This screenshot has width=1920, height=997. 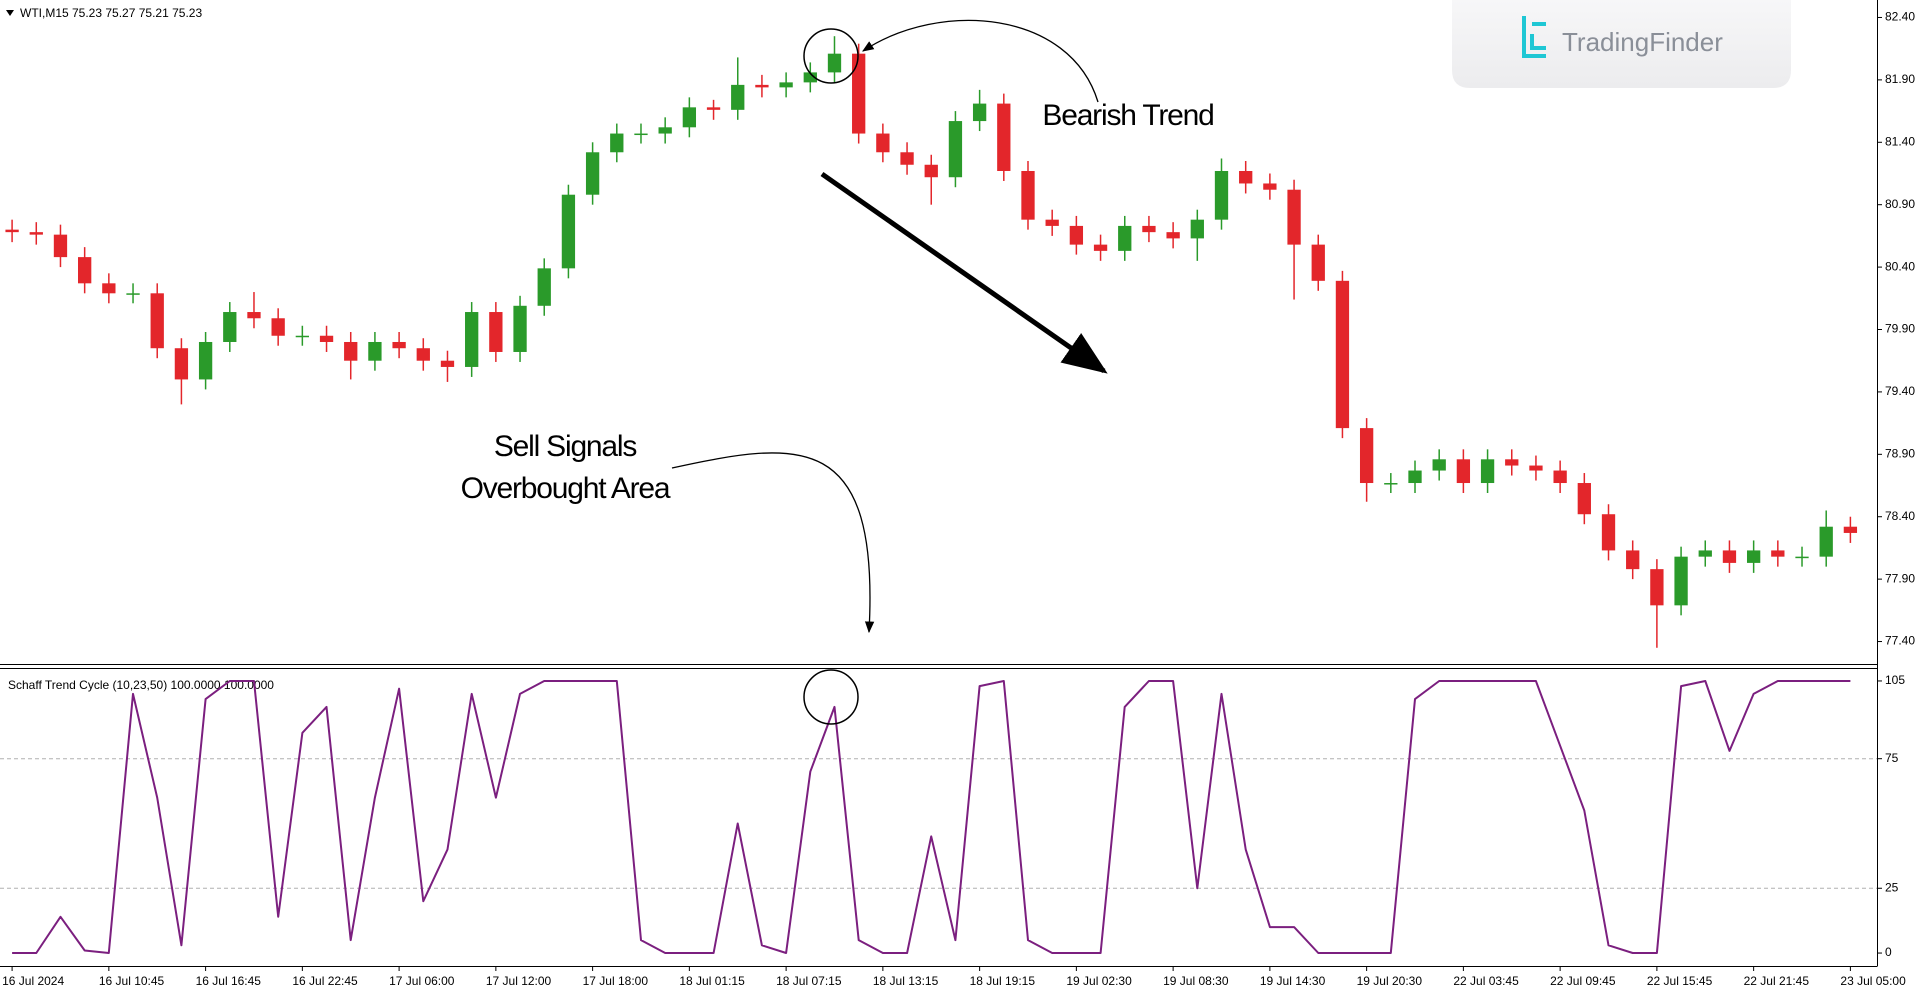 What do you see at coordinates (906, 981) in the screenshot?
I see `x-tick-label: 18 Jul 13:15` at bounding box center [906, 981].